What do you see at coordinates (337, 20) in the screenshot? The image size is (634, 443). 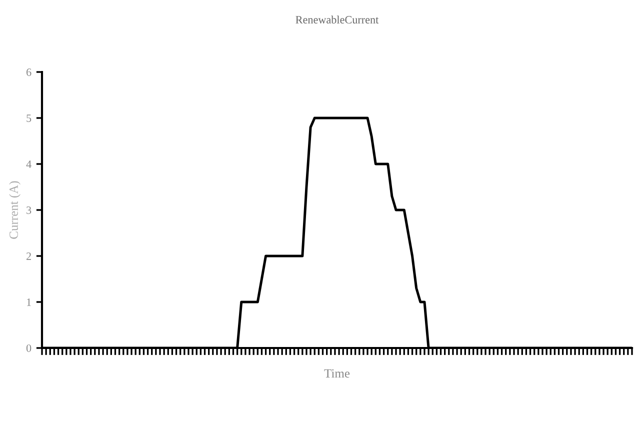 I see `chart-title: RenewableCurrent` at bounding box center [337, 20].